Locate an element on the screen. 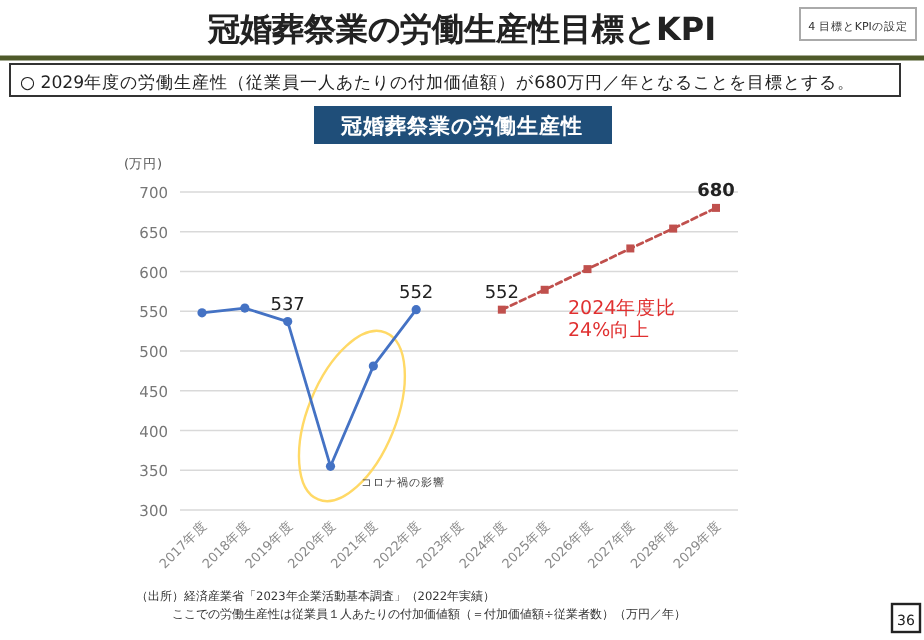 This screenshot has height=640, width=924. data-label: 680 is located at coordinates (716, 191).